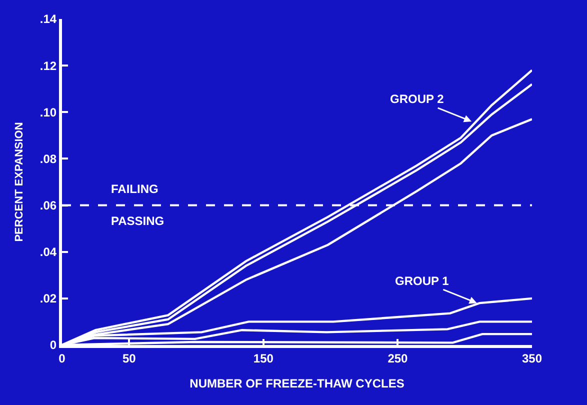 Image resolution: width=587 pixels, height=405 pixels. I want to click on x-tick-label: 150, so click(263, 358).